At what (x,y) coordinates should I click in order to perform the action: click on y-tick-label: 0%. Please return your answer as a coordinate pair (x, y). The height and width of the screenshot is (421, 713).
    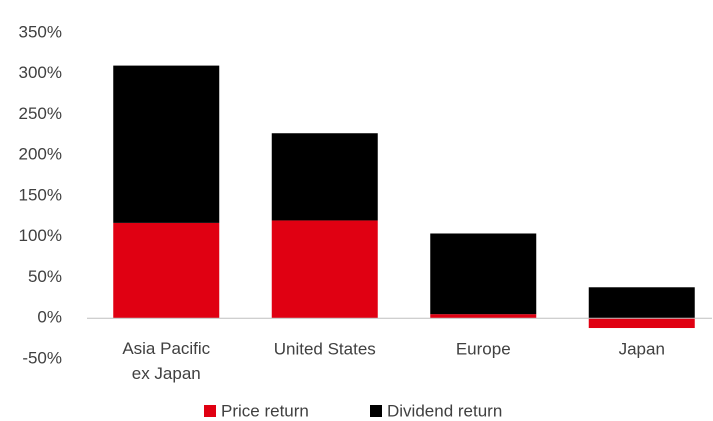
    Looking at the image, I should click on (49, 317).